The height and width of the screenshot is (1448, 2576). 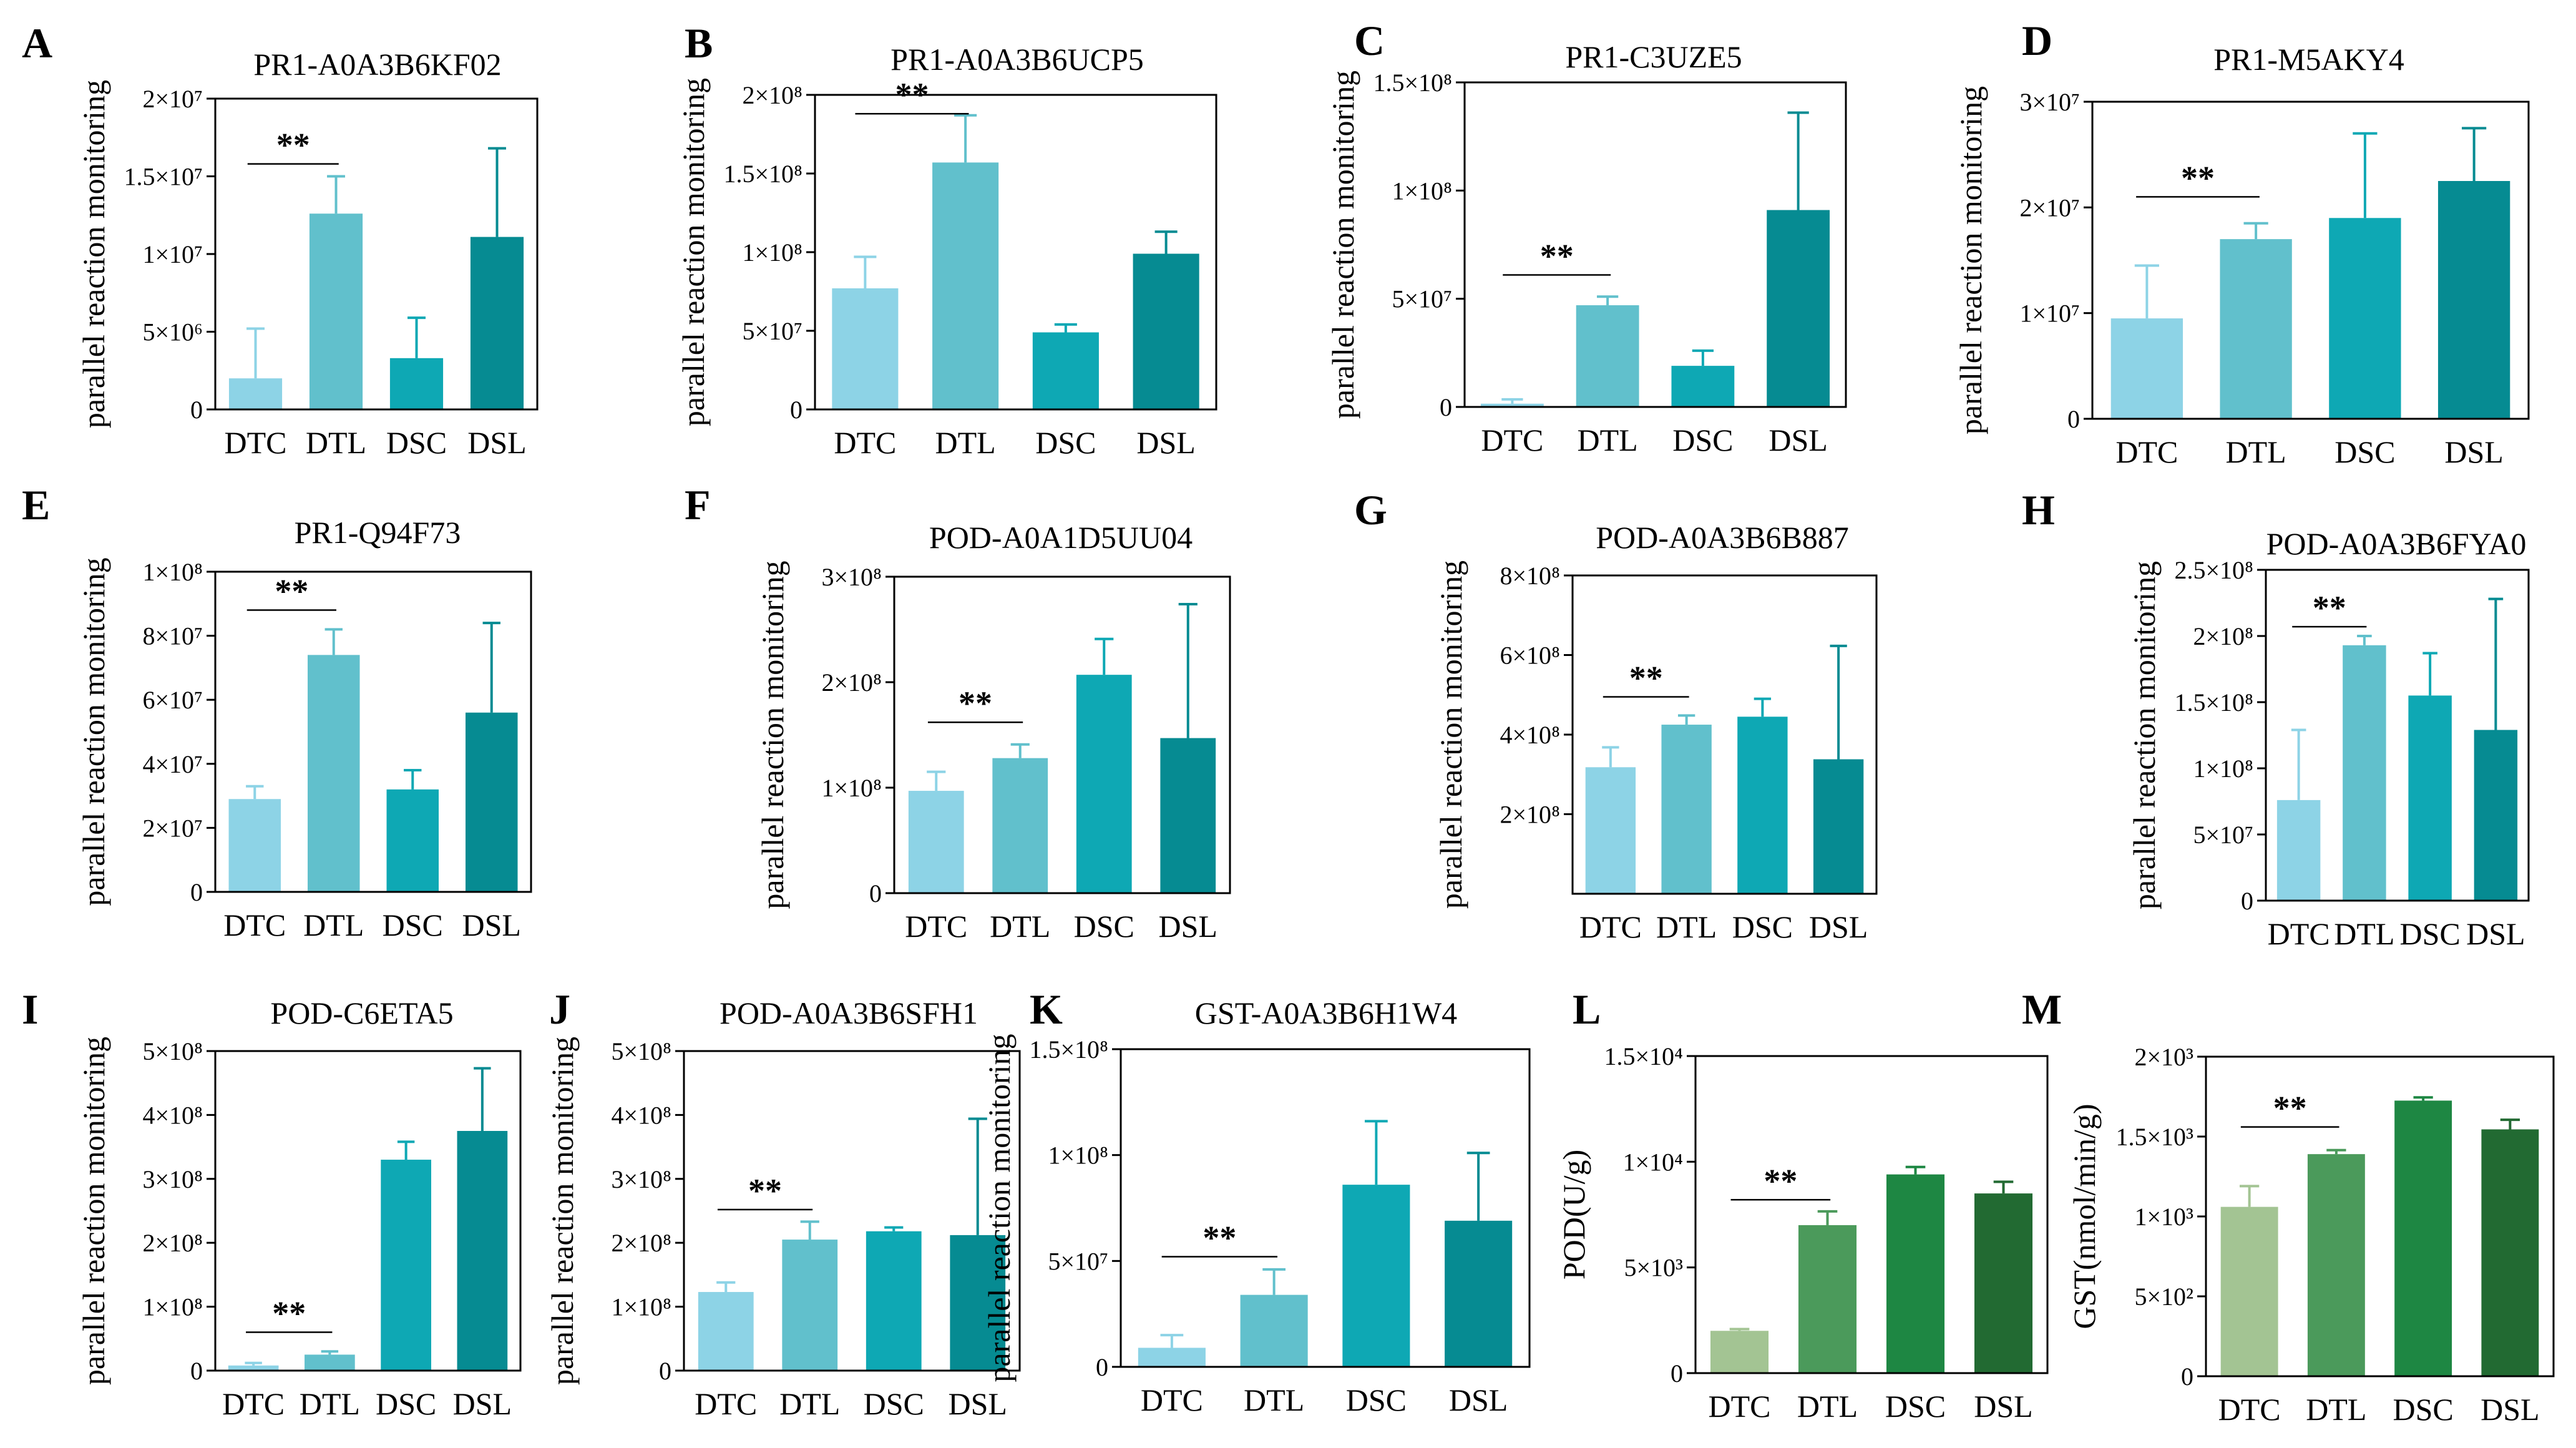 What do you see at coordinates (1762, 805) in the screenshot?
I see `panel-g-bar-dsc` at bounding box center [1762, 805].